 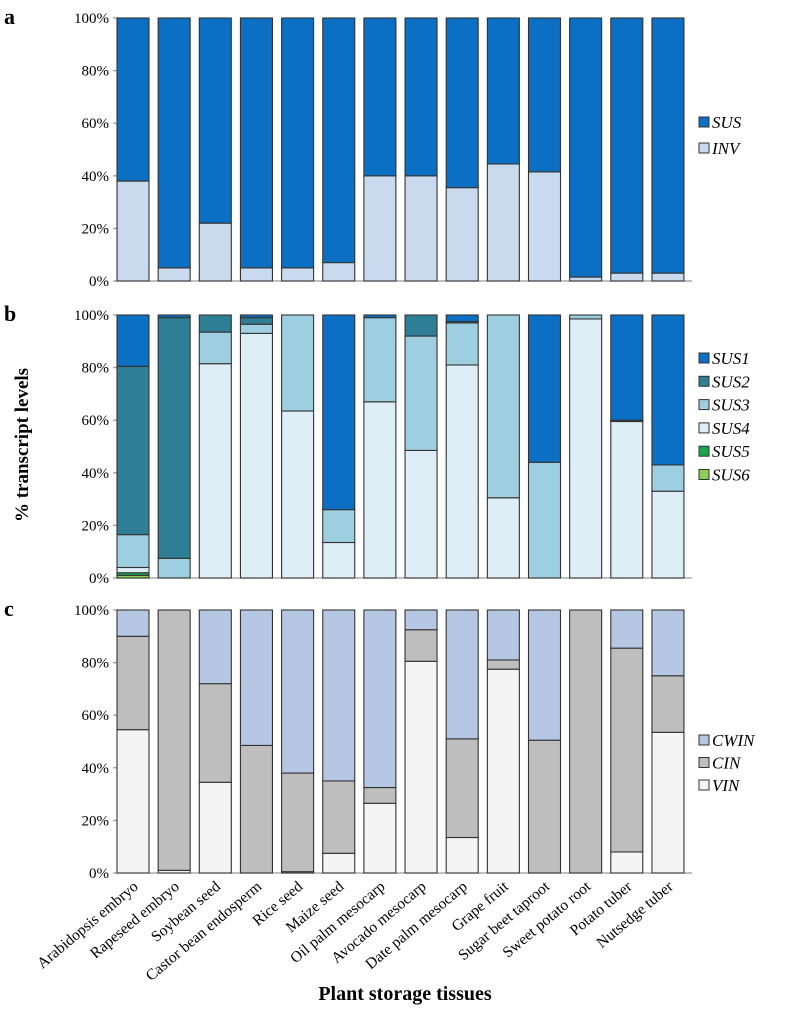 What do you see at coordinates (727, 122) in the screenshot?
I see `legend-label-sus: SUS` at bounding box center [727, 122].